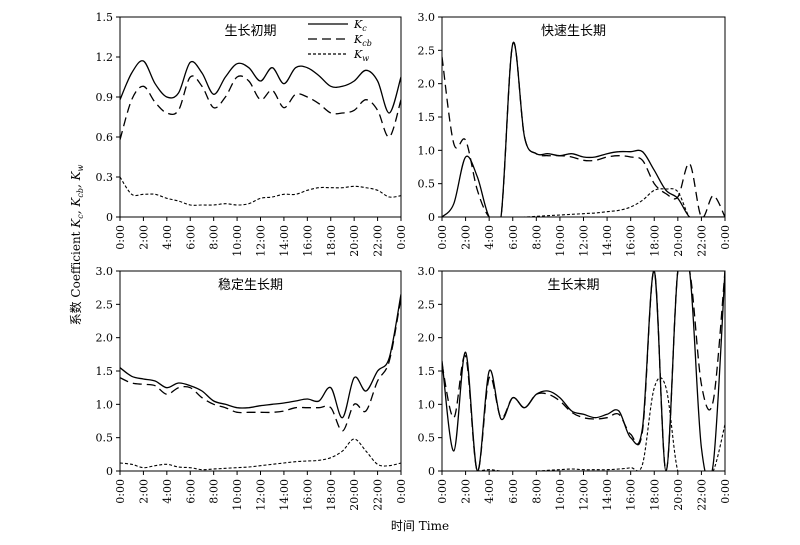 This screenshot has height=545, width=800. What do you see at coordinates (361, 55) in the screenshot?
I see `legend-label-kw: Kw` at bounding box center [361, 55].